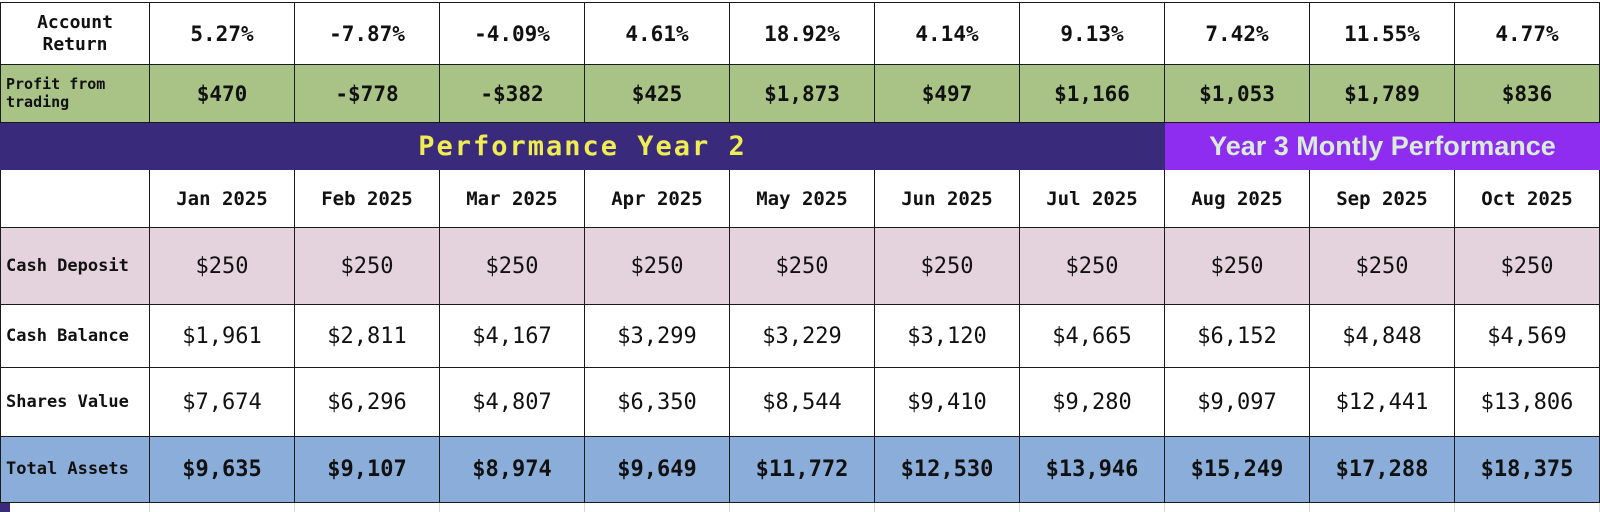  Describe the element at coordinates (75, 336) in the screenshot. I see `row-label-cash-balance: Cash Balance` at that location.